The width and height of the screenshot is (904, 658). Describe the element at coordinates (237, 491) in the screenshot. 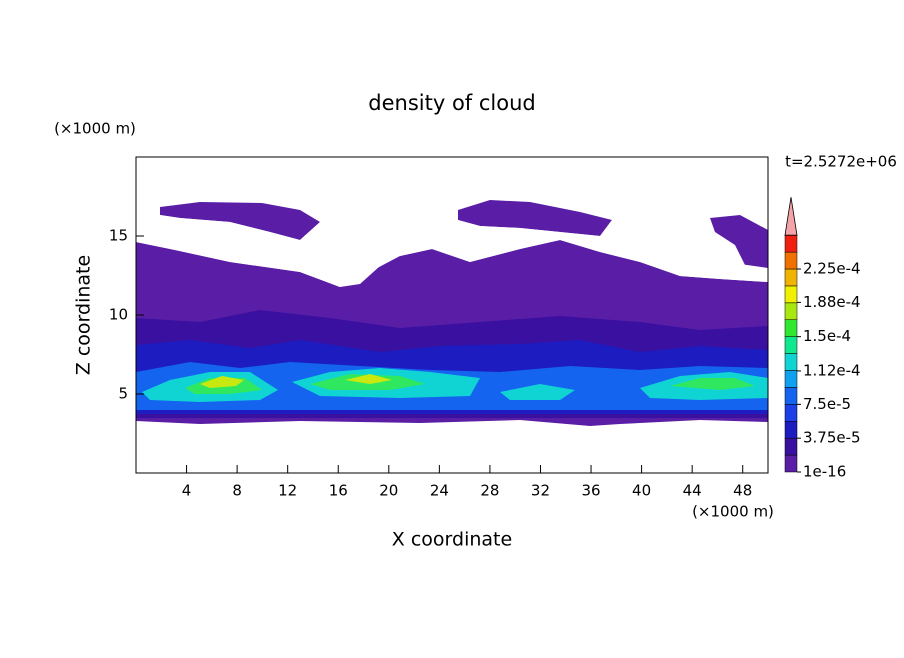

I see `x-tick-label: 8` at that location.